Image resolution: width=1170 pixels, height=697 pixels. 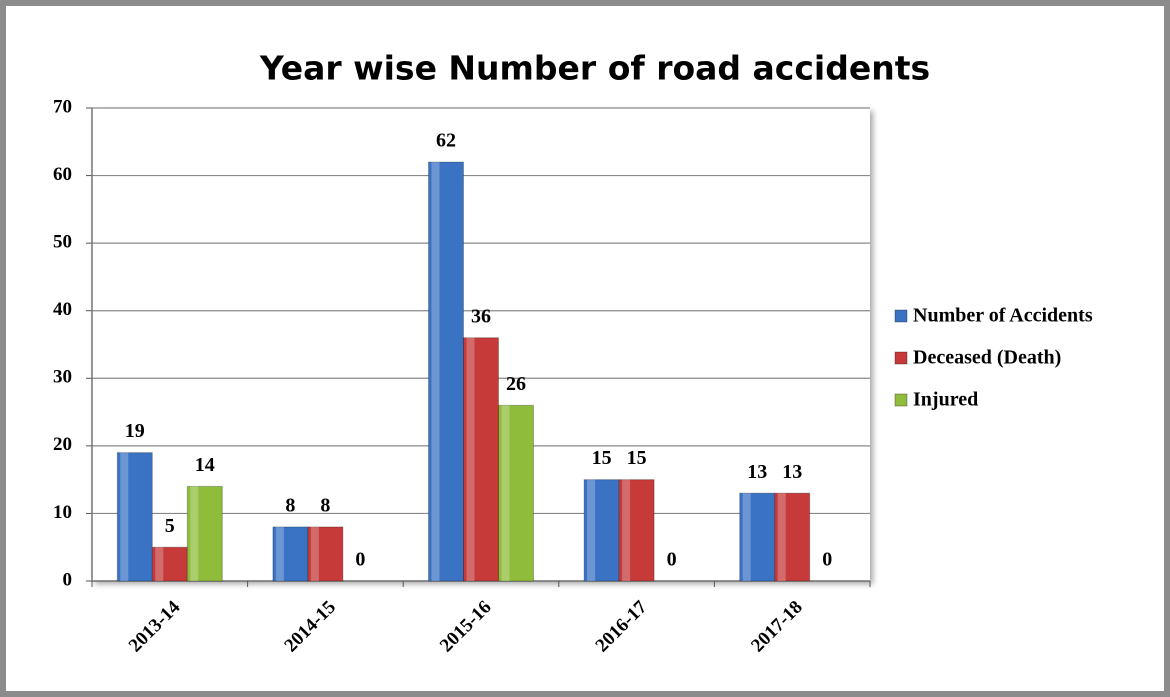 What do you see at coordinates (62, 377) in the screenshot?
I see `y-tick-label: 30` at bounding box center [62, 377].